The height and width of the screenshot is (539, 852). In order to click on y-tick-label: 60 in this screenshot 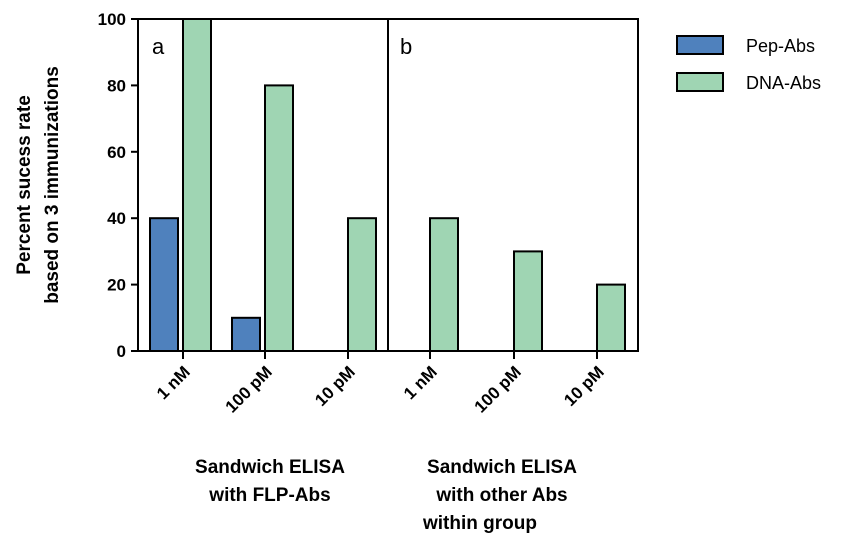, I will do `click(116, 152)`.